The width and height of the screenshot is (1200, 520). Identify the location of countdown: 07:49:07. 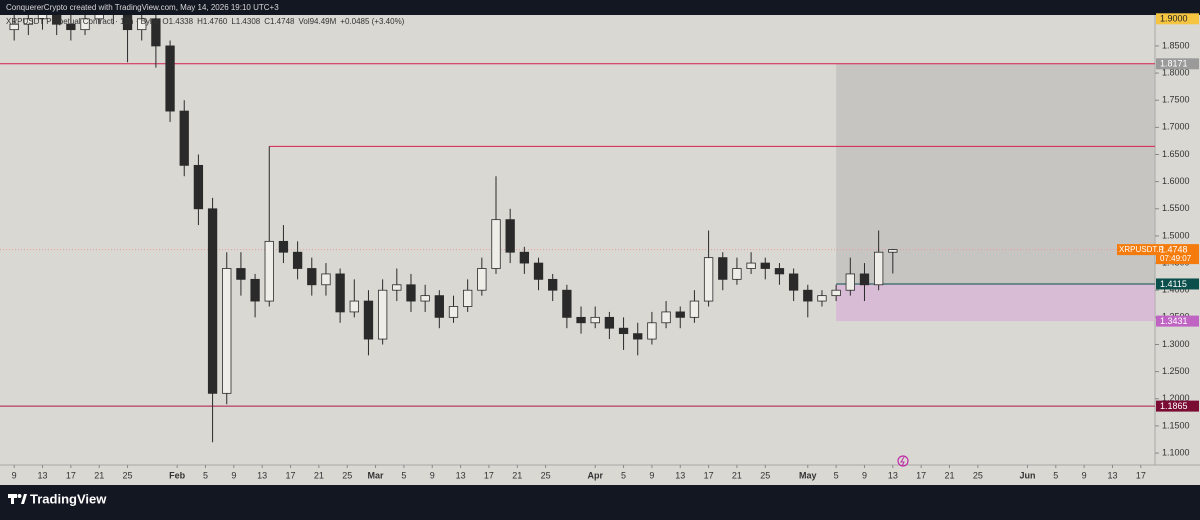
(1176, 258).